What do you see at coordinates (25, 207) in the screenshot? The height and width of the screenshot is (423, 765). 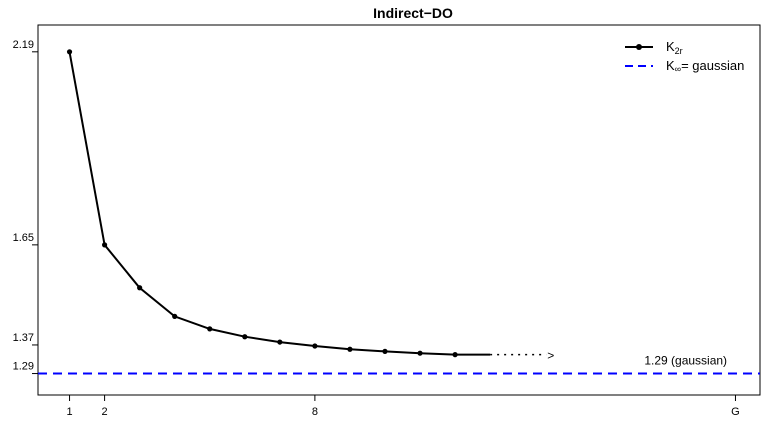 I see `y-axis: 1.29 1.37 1.65 2.19` at bounding box center [25, 207].